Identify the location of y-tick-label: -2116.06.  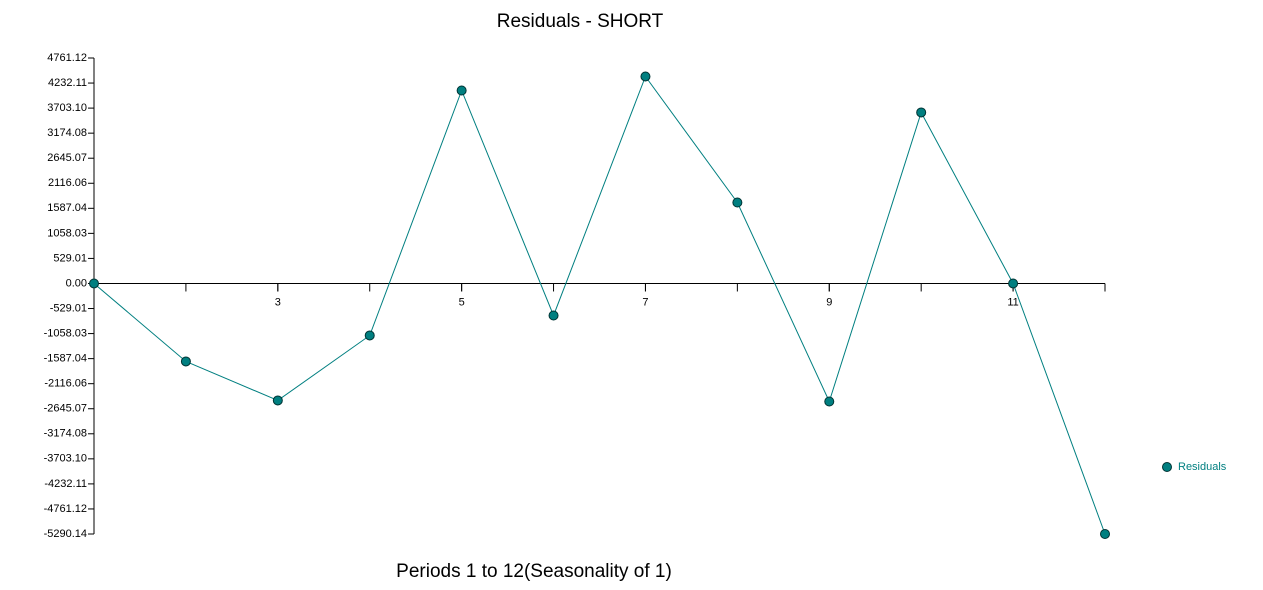
(65, 384).